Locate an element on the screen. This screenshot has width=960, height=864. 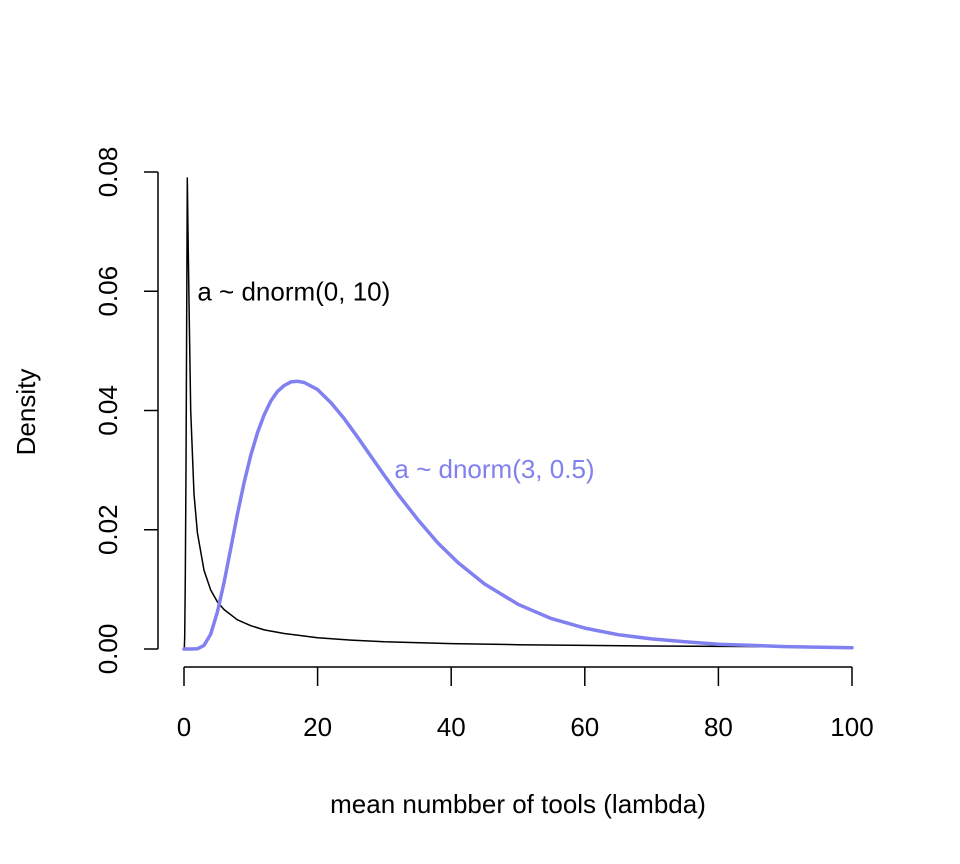
x-tick-label: 40 is located at coordinates (451, 727).